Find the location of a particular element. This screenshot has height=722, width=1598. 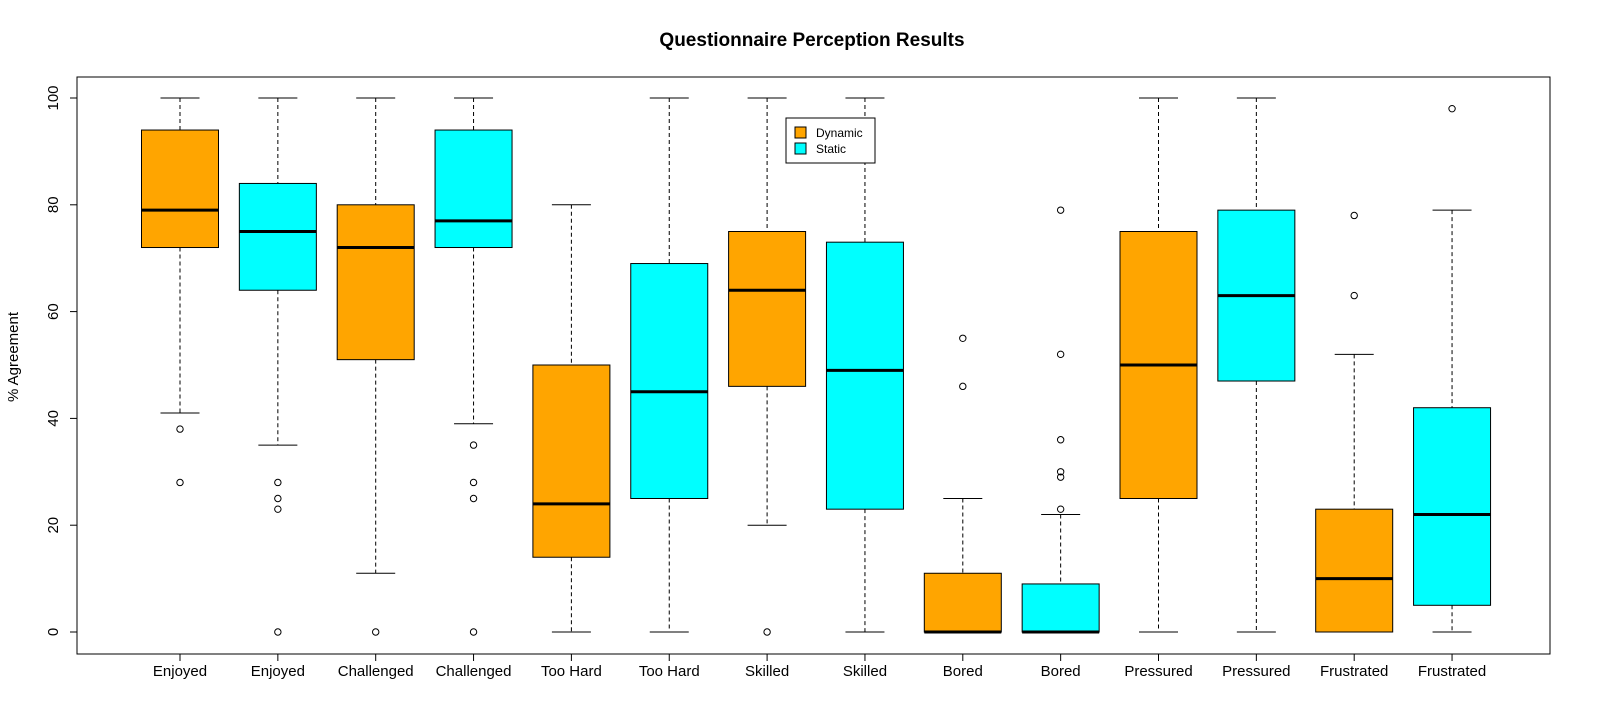

y-tick-label: 80 is located at coordinates (53, 204).